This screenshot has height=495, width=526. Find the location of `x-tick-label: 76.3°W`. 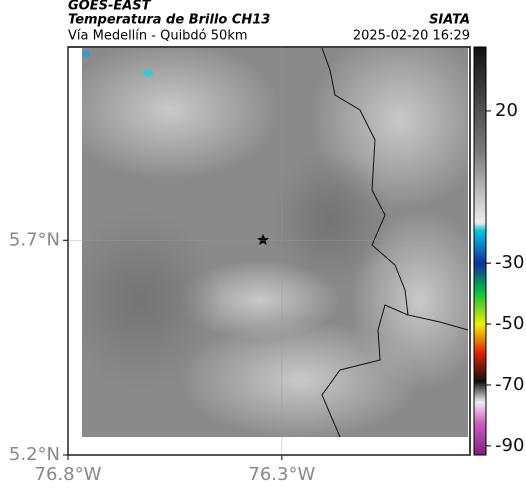

x-tick-label: 76.3°W is located at coordinates (281, 474).